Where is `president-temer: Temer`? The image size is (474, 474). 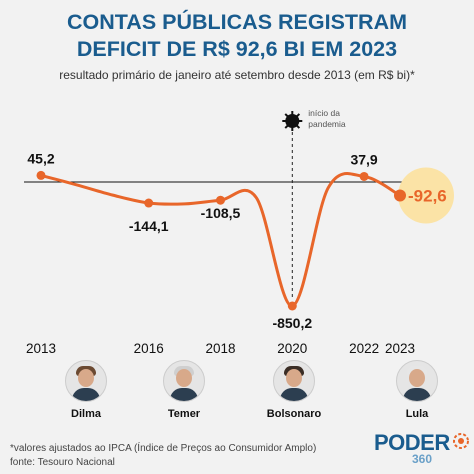
president-temer: Temer is located at coordinates (184, 390).